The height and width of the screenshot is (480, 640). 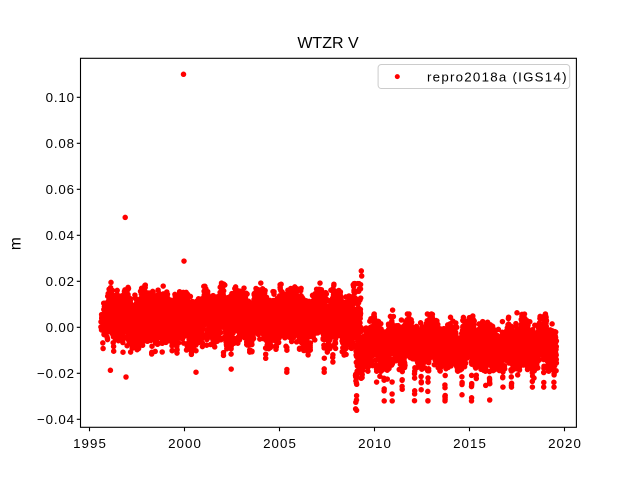 I want to click on svg-text: 1995, so click(x=90, y=443).